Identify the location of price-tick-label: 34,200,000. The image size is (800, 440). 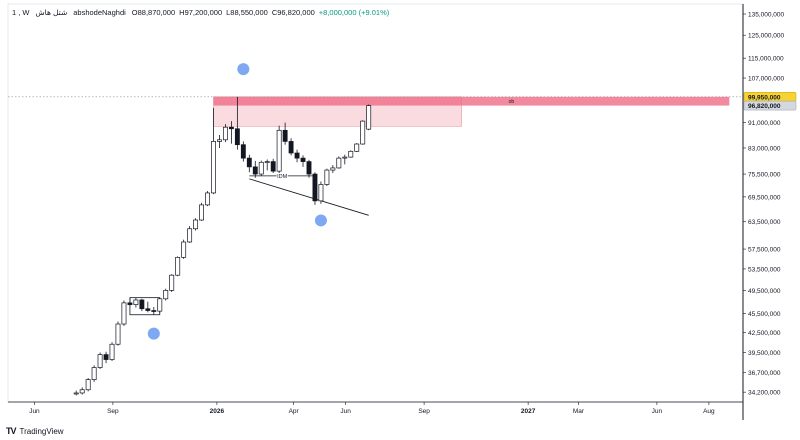
(764, 393).